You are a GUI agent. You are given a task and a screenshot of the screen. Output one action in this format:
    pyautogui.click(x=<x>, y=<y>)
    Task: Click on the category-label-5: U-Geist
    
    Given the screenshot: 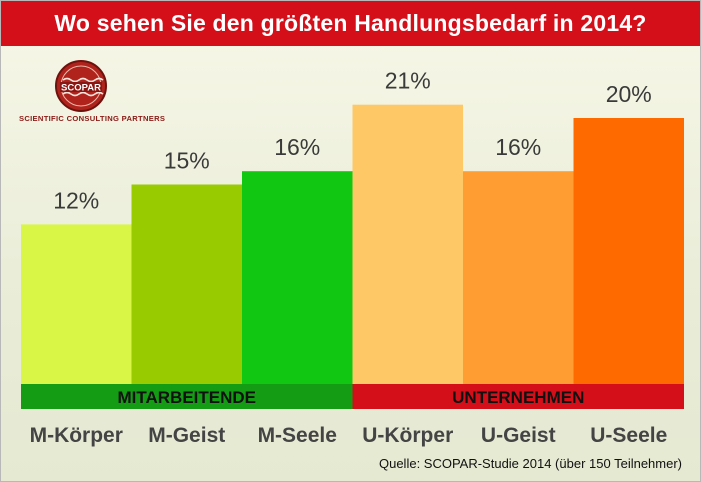 What is the action you would take?
    pyautogui.click(x=518, y=435)
    